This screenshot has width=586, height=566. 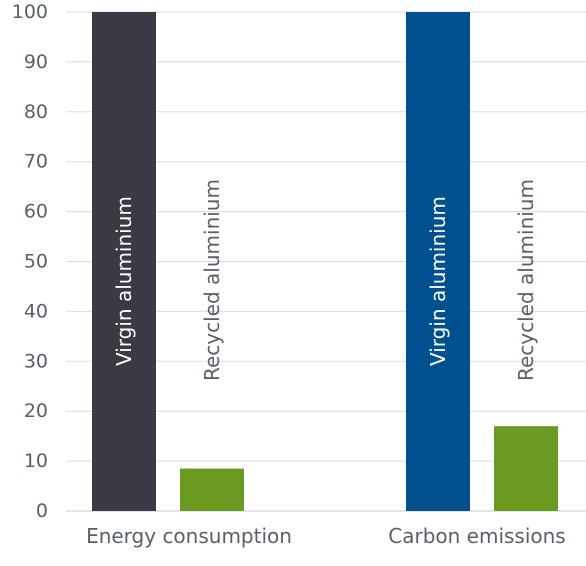 What do you see at coordinates (36, 461) in the screenshot?
I see `y-tick-label: 10` at bounding box center [36, 461].